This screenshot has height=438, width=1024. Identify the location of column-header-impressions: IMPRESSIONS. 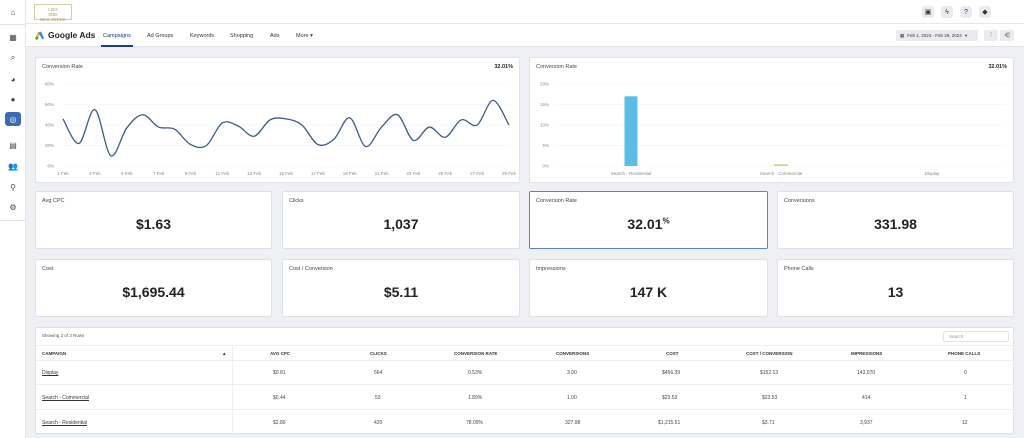
(867, 353).